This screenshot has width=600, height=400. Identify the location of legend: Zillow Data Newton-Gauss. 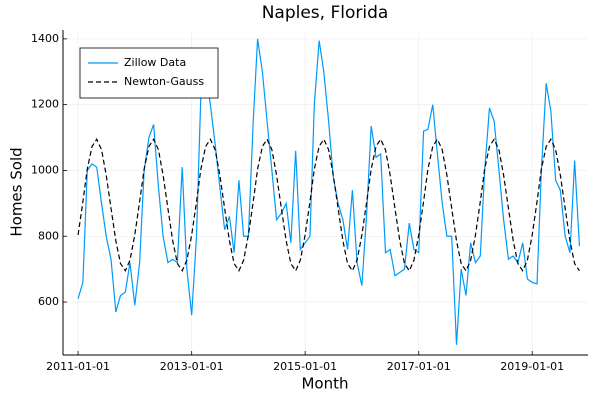
(149, 73).